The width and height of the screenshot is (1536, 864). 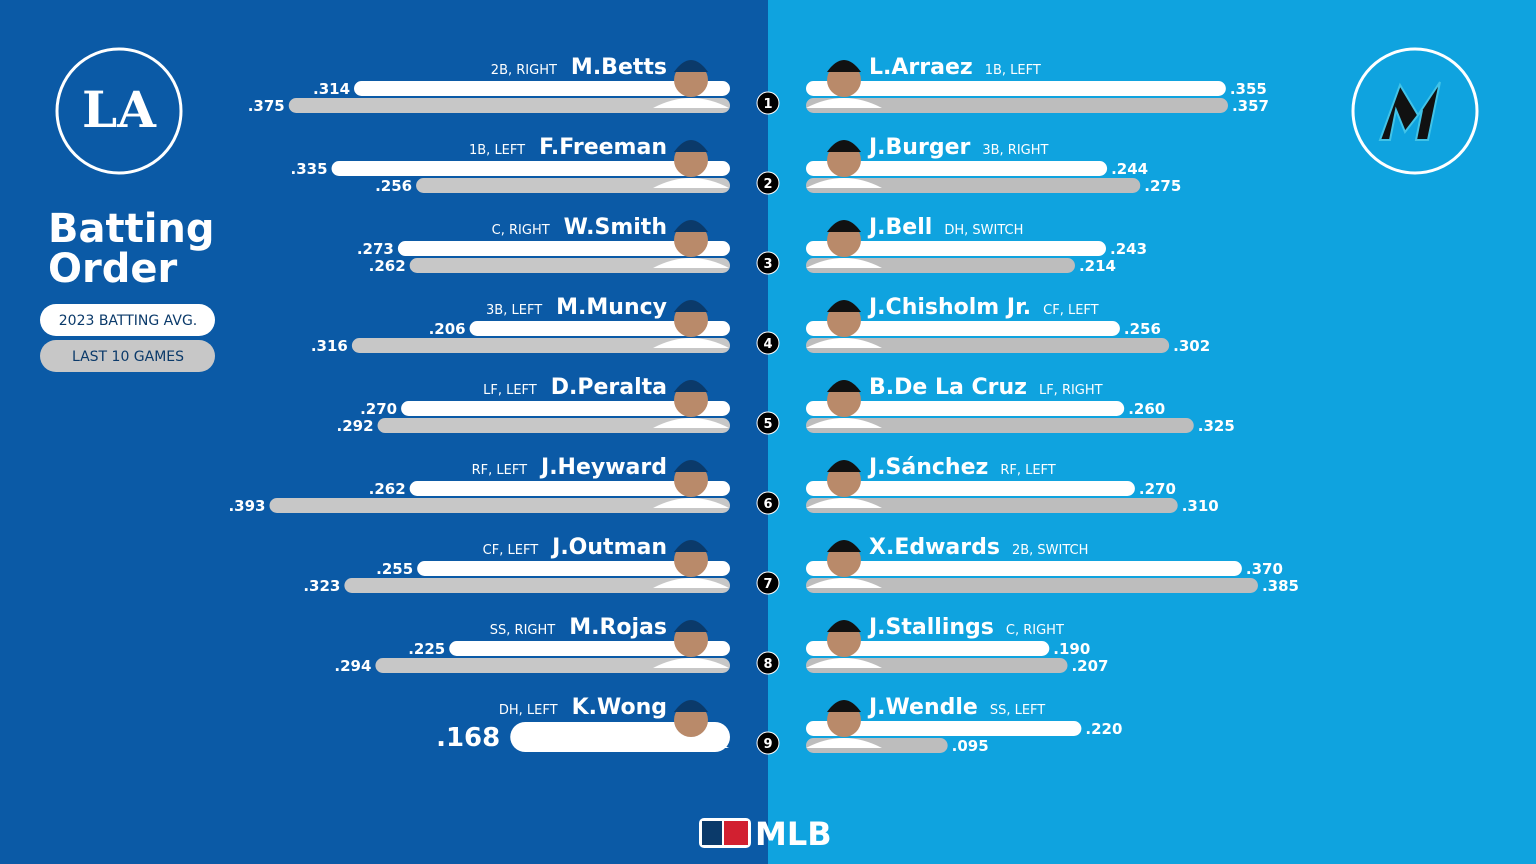 What do you see at coordinates (528, 710) in the screenshot?
I see `player-position: DH, LEFT` at bounding box center [528, 710].